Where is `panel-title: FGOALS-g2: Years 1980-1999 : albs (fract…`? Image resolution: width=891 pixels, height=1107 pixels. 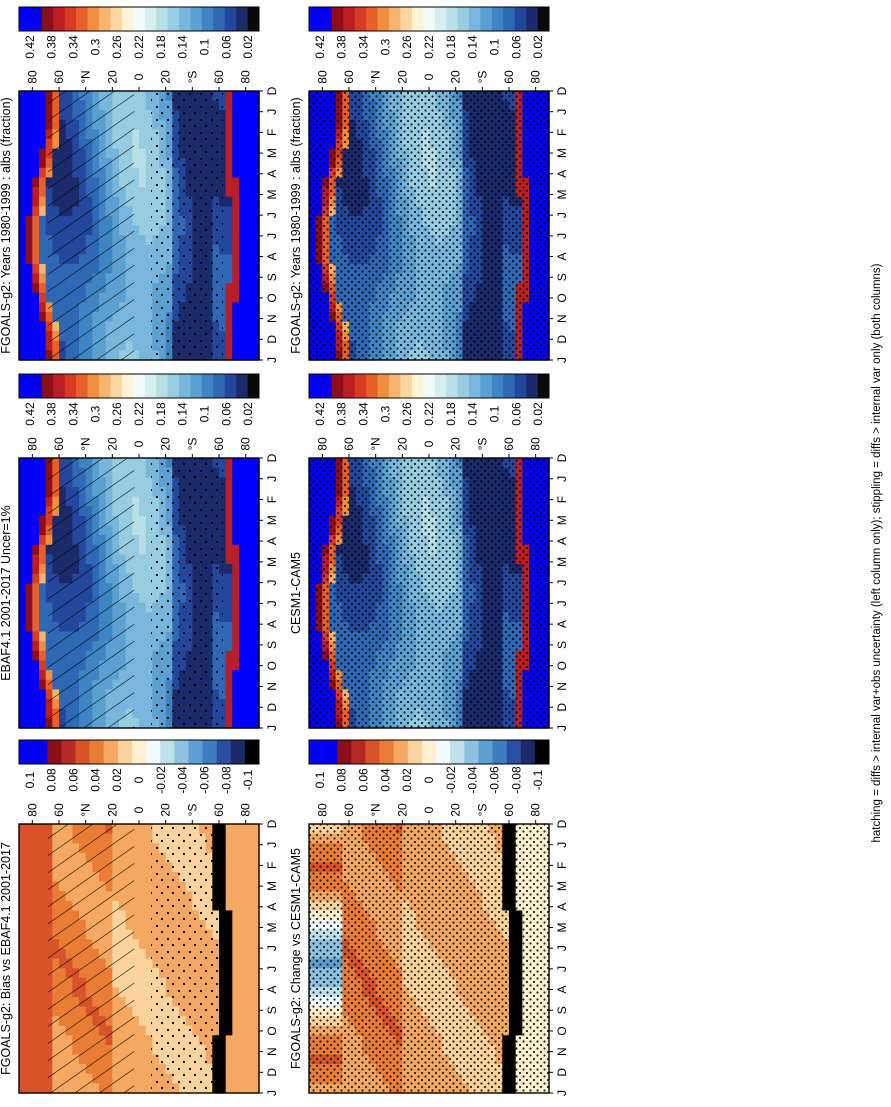 panel-title: FGOALS-g2: Years 1980-1999 : albs (fract… is located at coordinates (296, 225).